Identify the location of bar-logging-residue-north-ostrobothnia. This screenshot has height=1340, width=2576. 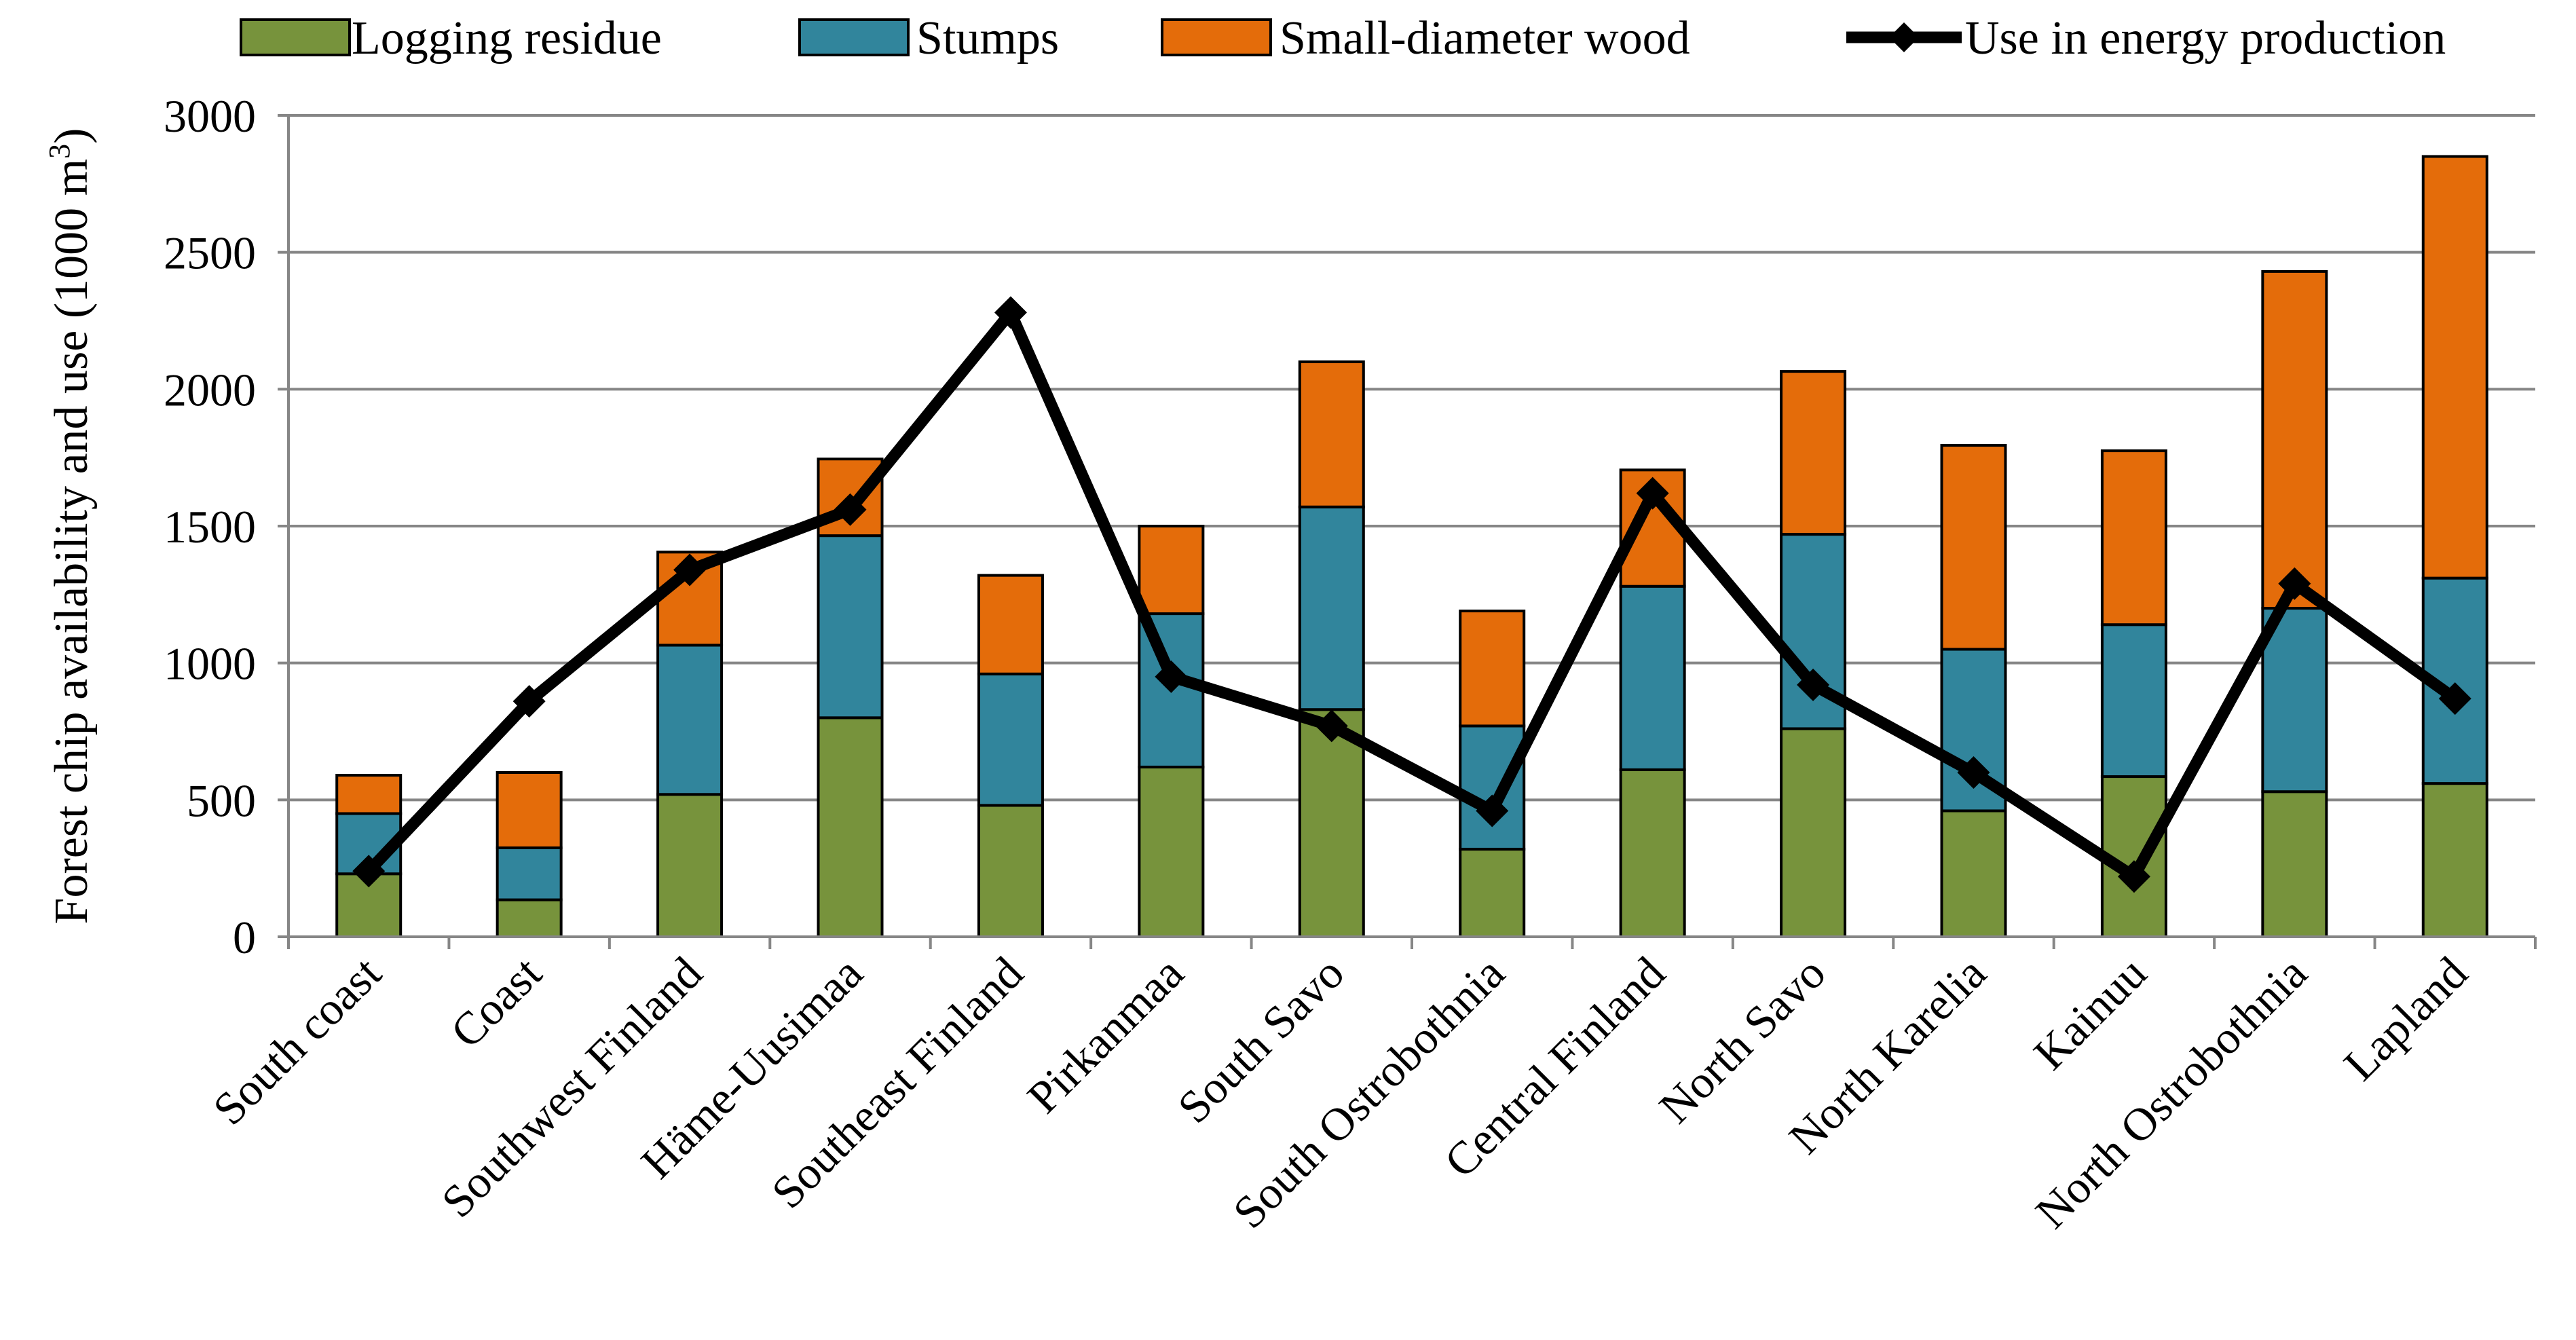
(2295, 864).